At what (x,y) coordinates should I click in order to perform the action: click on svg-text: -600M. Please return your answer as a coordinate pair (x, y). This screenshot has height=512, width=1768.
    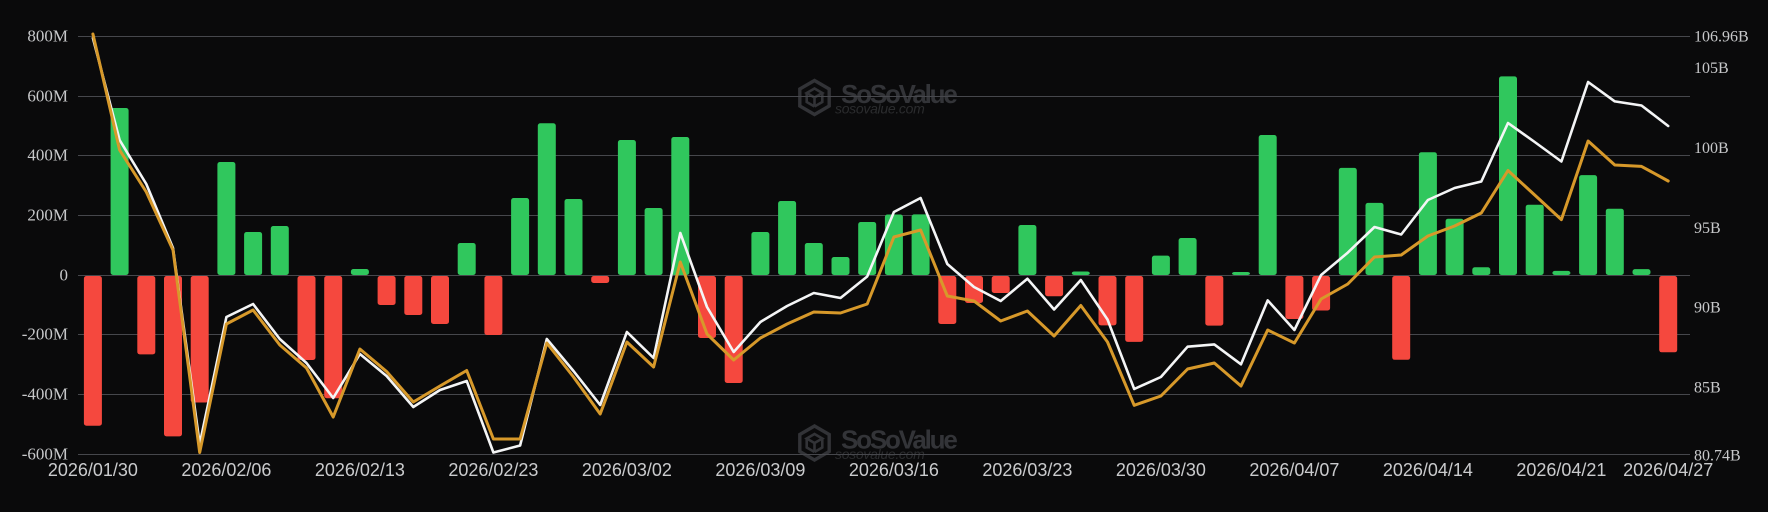
    Looking at the image, I should click on (45, 454).